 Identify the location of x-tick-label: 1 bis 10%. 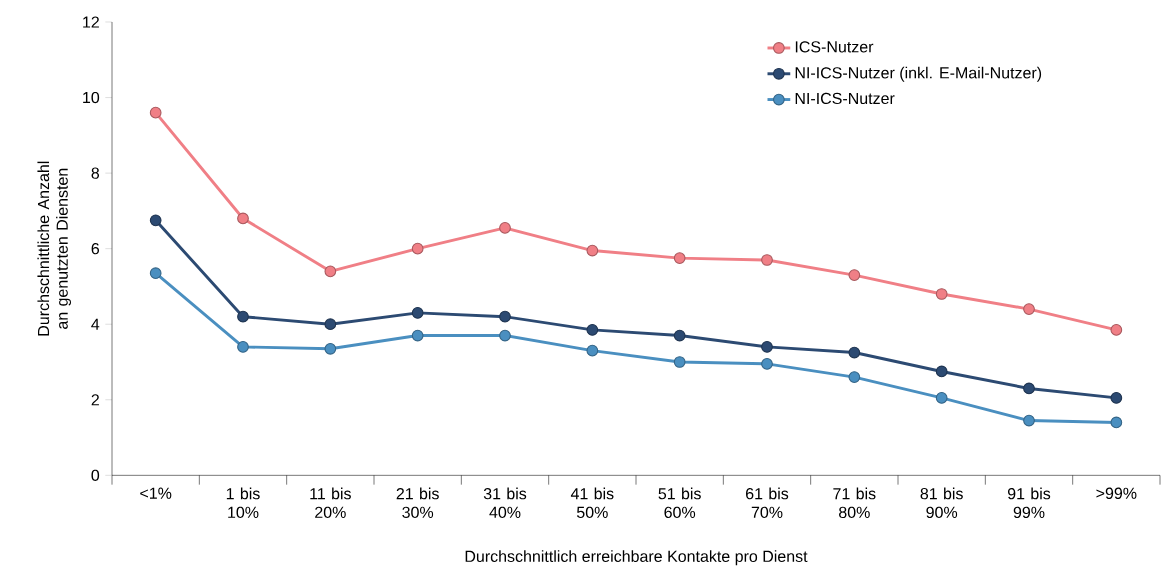
(243, 503).